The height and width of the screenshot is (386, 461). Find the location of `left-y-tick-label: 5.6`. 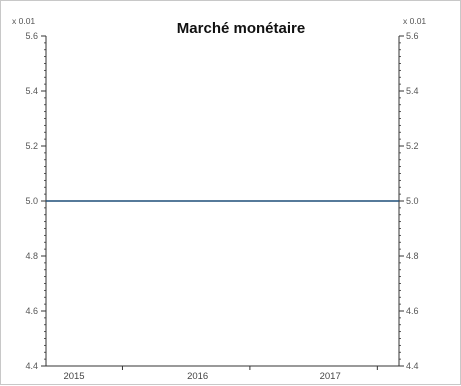

left-y-tick-label: 5.6 is located at coordinates (31, 36).